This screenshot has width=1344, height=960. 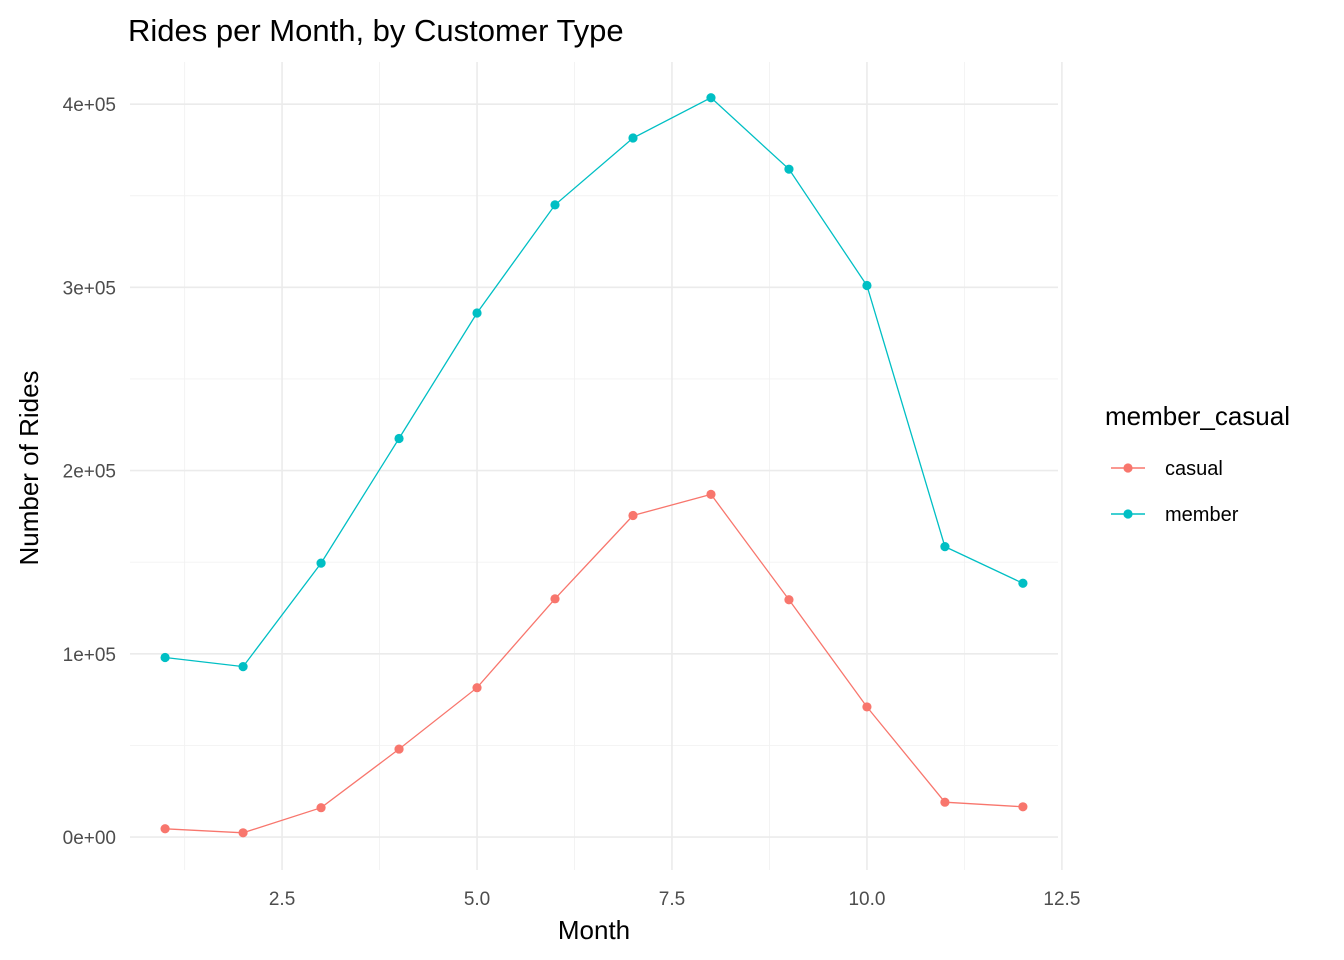 I want to click on x-tick-label: 2.5, so click(x=282, y=899).